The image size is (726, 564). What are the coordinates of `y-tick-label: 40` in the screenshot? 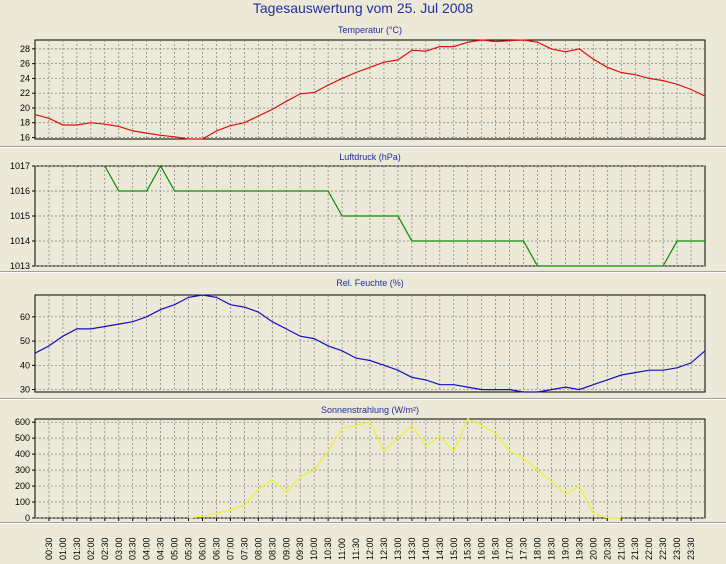 It's located at (25, 365).